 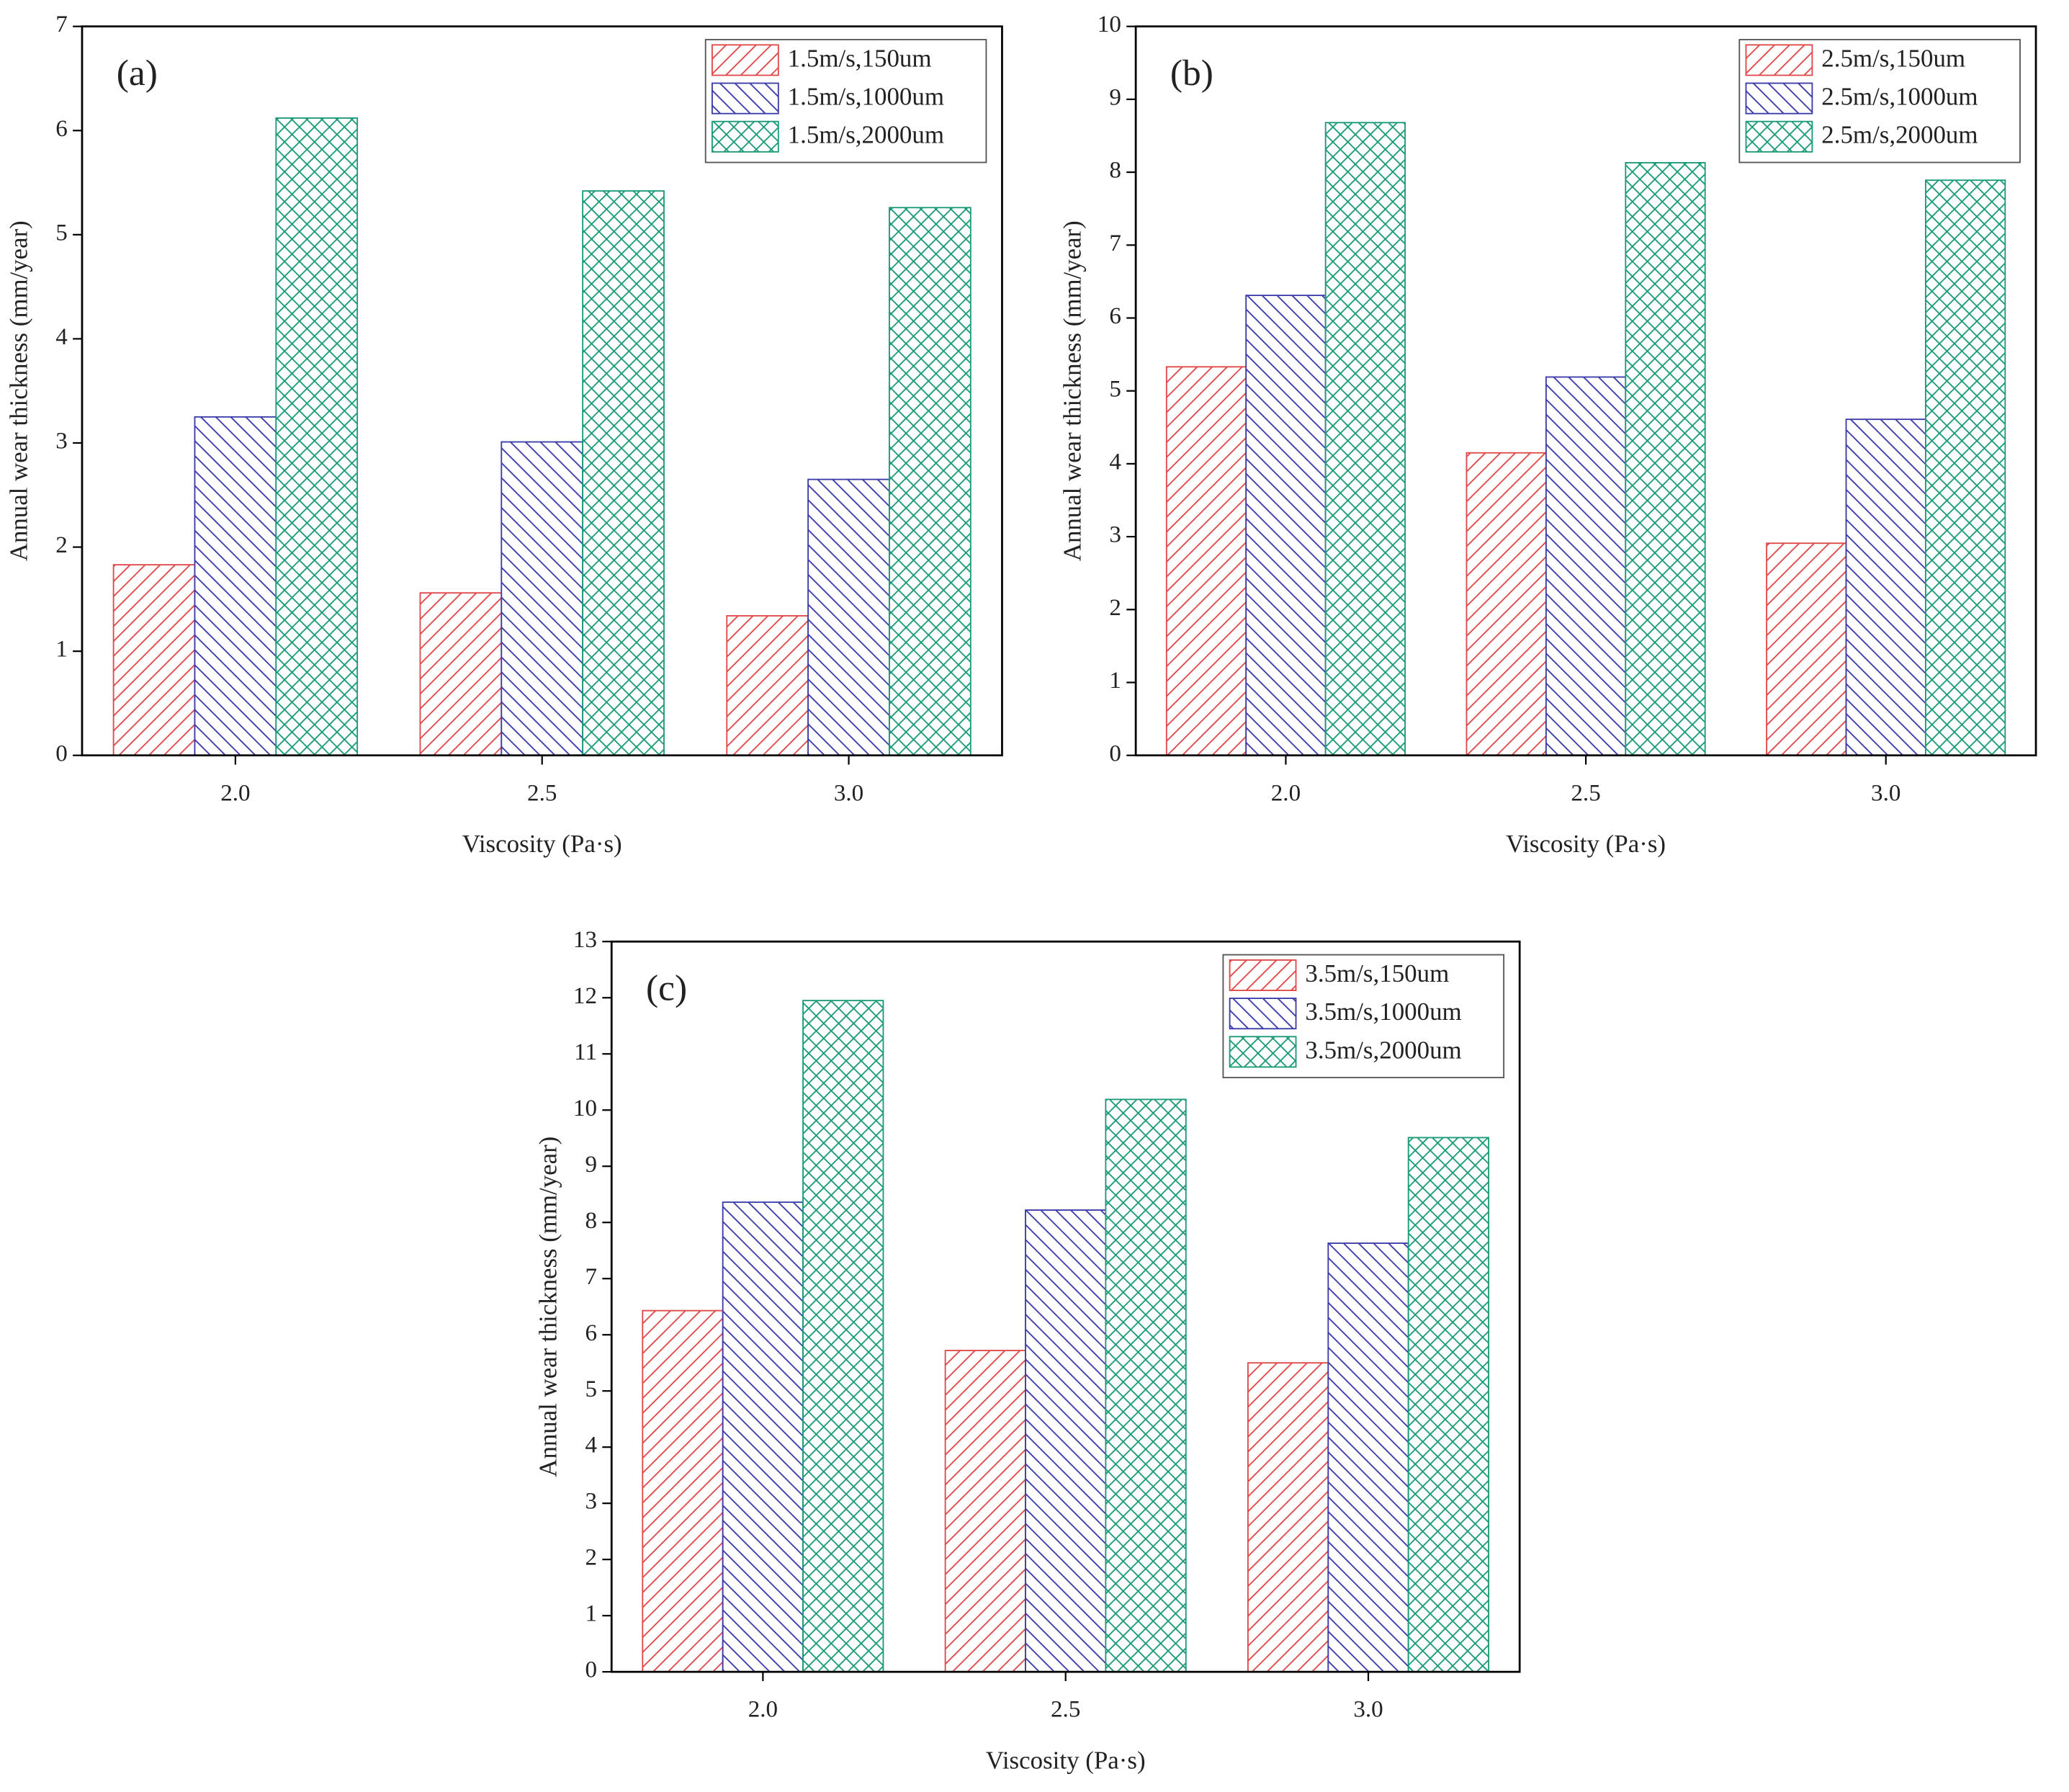 I want to click on legend-label: 2.5m/s,150um, so click(x=1893, y=58).